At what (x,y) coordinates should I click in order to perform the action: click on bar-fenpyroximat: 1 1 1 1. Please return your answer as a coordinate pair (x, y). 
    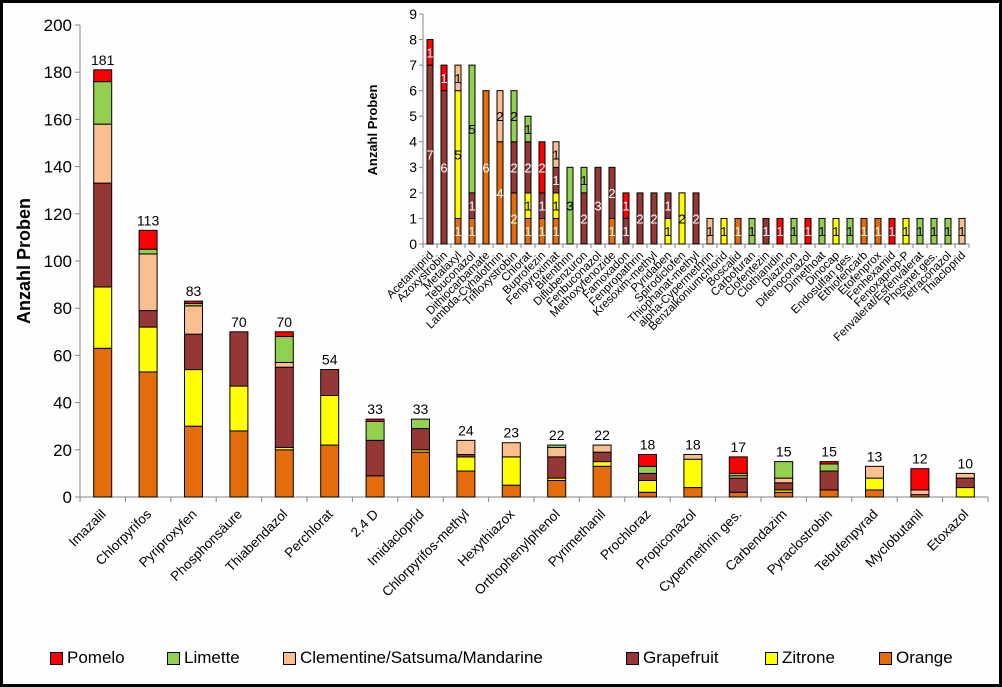
    Looking at the image, I should click on (556, 193).